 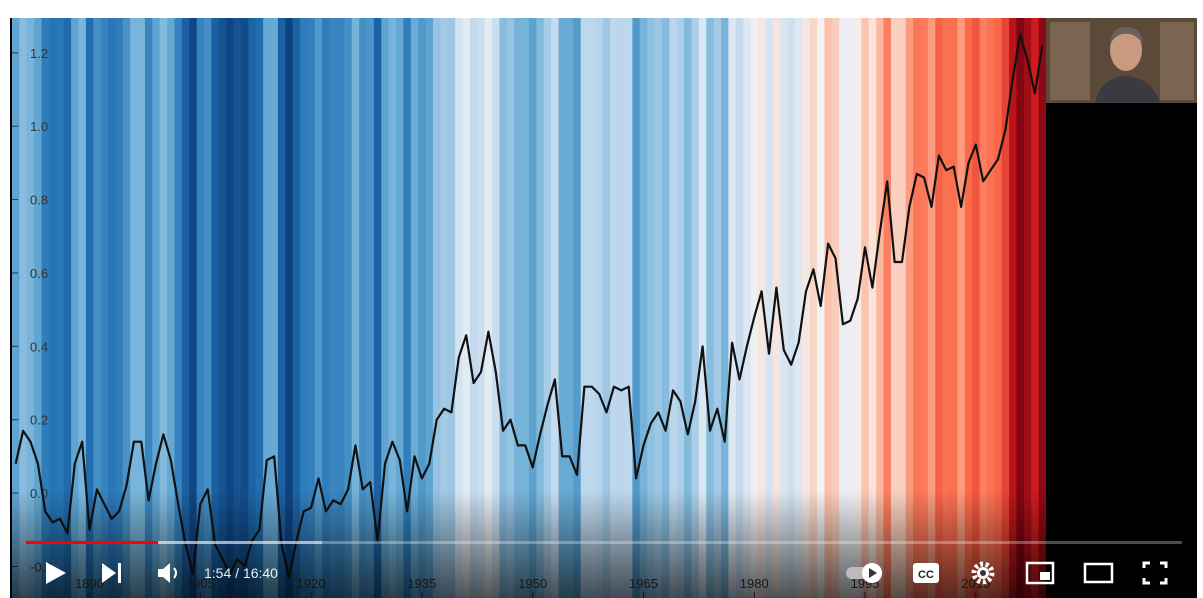 I want to click on autoplay-toggle, so click(x=864, y=573).